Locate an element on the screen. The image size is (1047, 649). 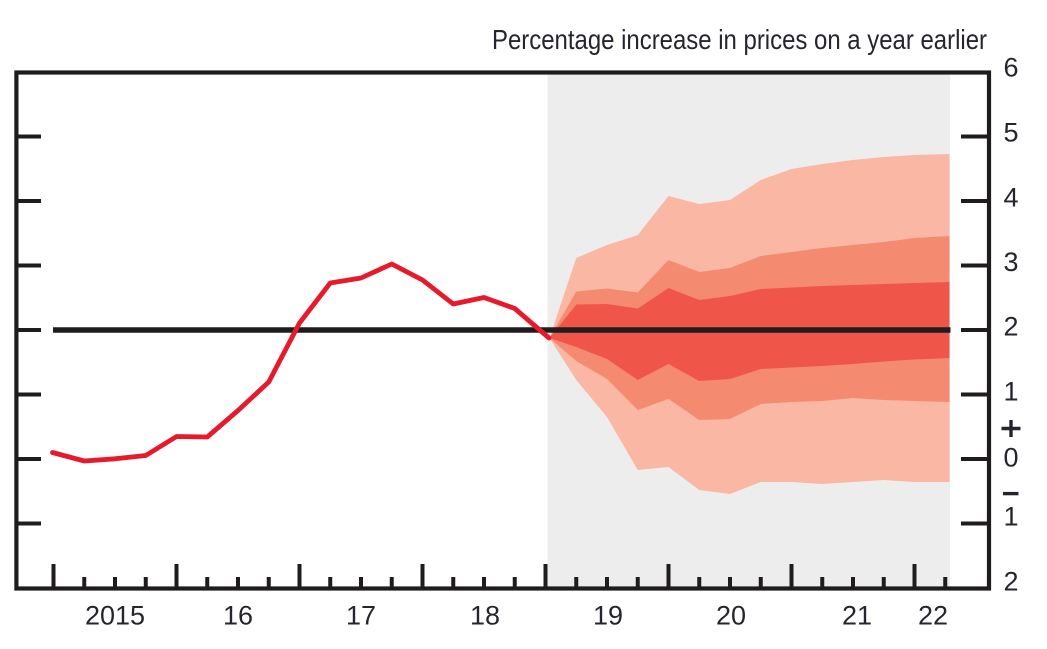
svg-text: 22 is located at coordinates (933, 616).